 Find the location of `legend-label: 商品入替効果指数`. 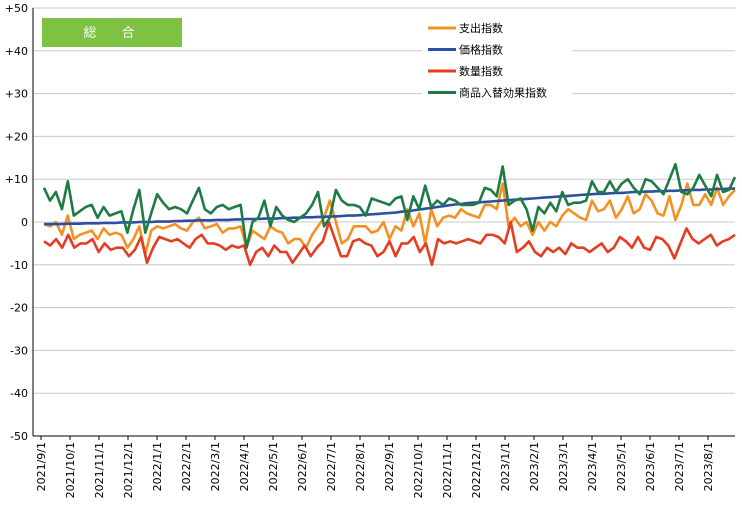

legend-label: 商品入替効果指数 is located at coordinates (503, 93).